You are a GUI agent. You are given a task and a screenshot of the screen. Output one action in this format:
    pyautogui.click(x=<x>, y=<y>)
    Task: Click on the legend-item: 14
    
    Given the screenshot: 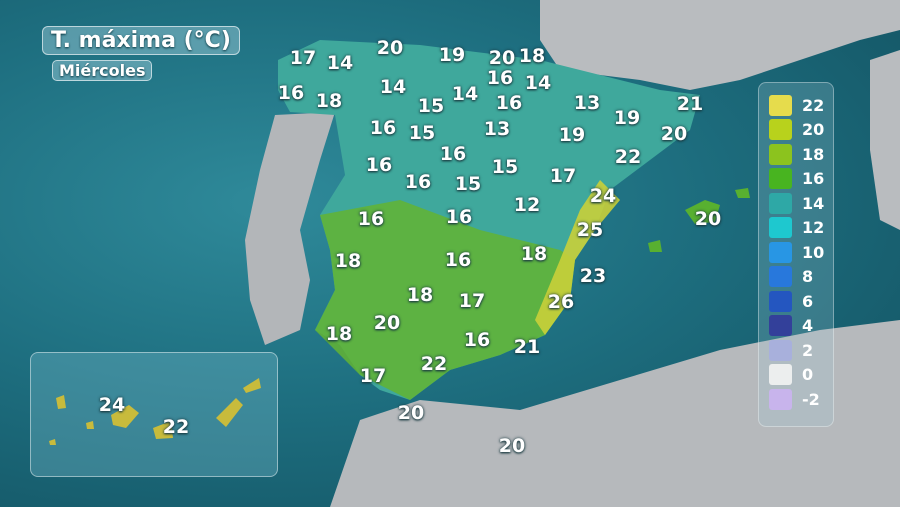 What is the action you would take?
    pyautogui.click(x=796, y=203)
    